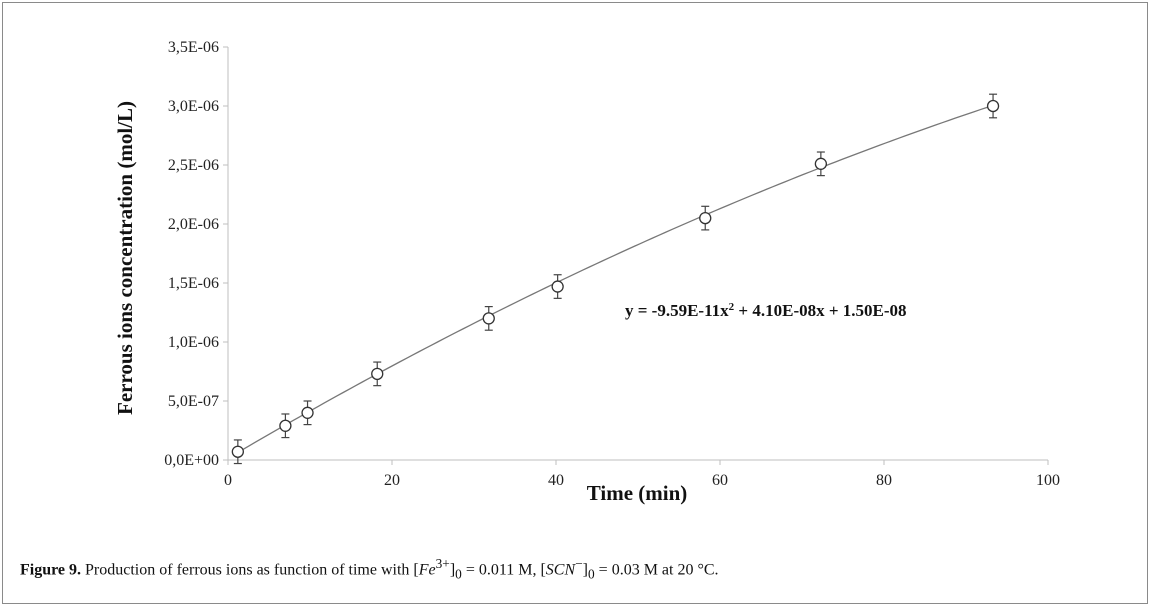 The height and width of the screenshot is (608, 1152). What do you see at coordinates (442, 563) in the screenshot?
I see `caption-fe-charge: 3+` at bounding box center [442, 563].